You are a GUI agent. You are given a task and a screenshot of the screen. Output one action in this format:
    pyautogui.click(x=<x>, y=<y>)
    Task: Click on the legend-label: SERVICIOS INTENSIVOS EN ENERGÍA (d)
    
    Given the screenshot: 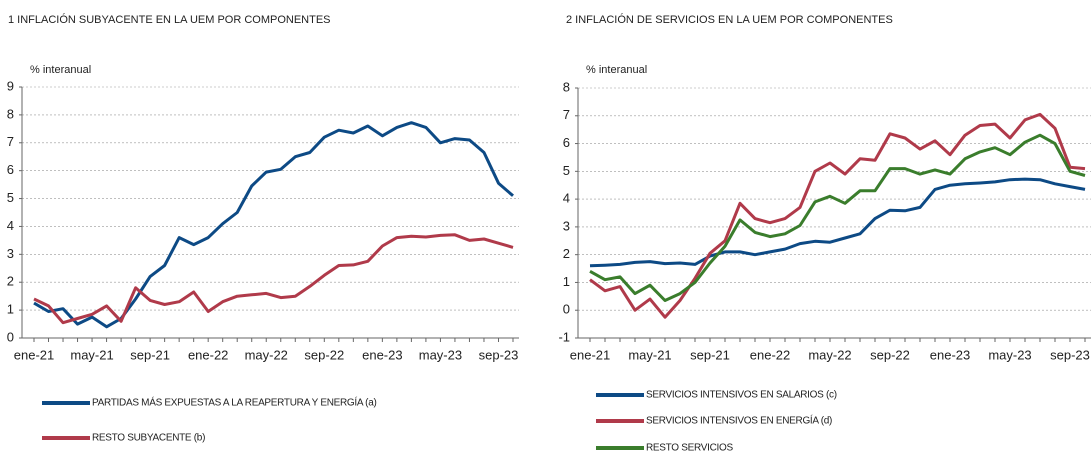 What is the action you would take?
    pyautogui.click(x=739, y=420)
    